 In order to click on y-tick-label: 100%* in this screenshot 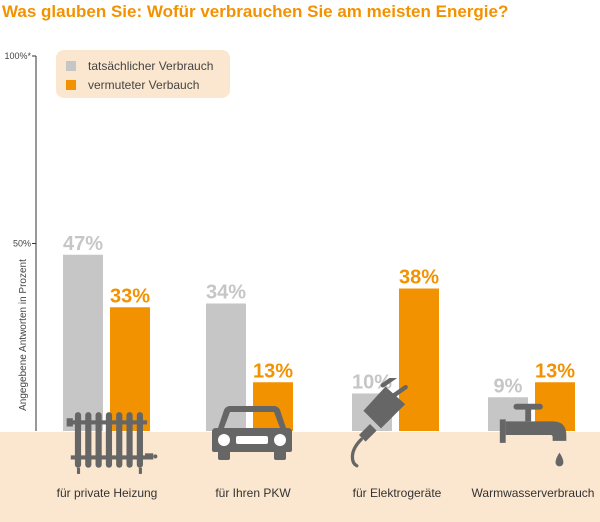, I will do `click(17, 56)`.